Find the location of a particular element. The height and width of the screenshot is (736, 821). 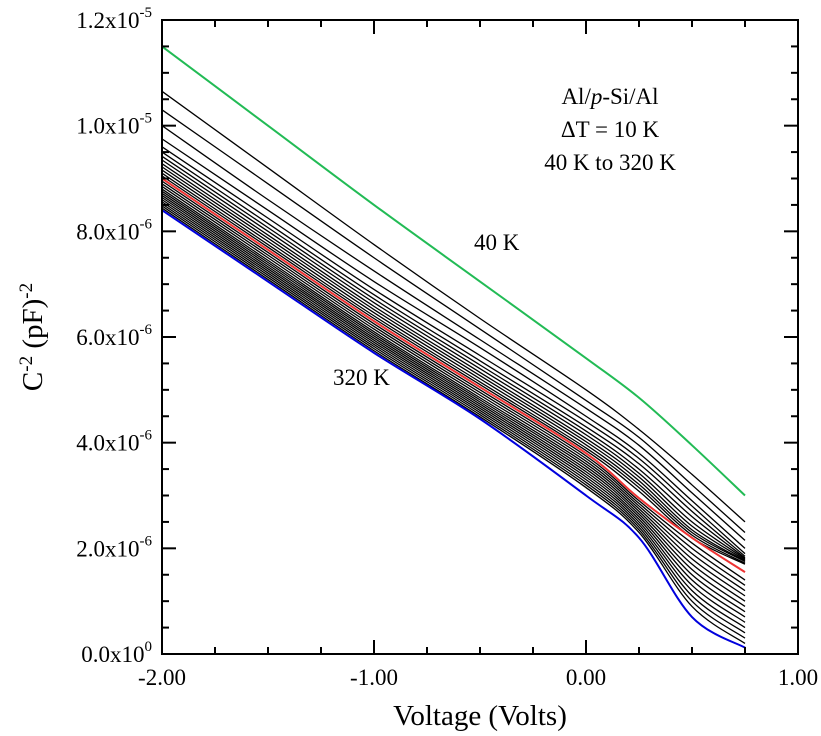

y-axis-title-exp1: -2 is located at coordinates (26, 364).